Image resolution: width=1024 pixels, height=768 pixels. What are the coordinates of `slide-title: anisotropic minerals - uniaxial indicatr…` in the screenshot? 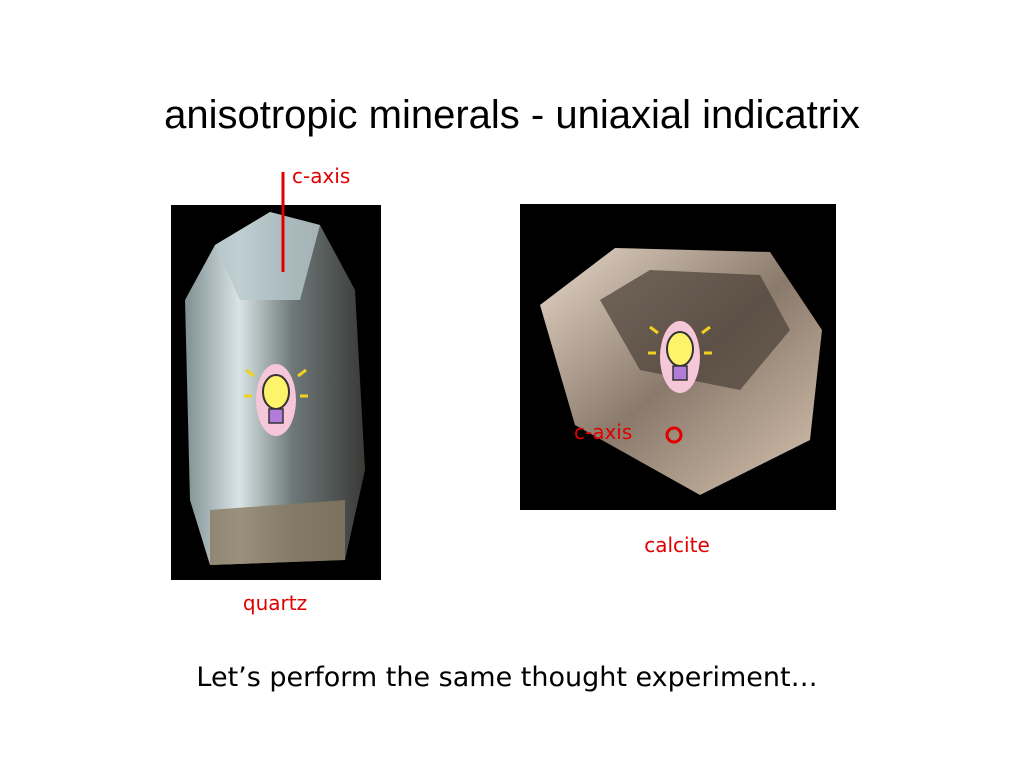 It's located at (512, 115).